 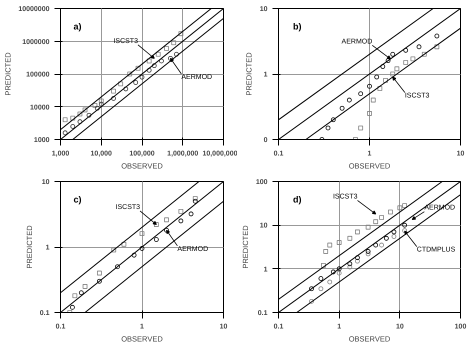 I want to click on text: c), so click(x=78, y=199).